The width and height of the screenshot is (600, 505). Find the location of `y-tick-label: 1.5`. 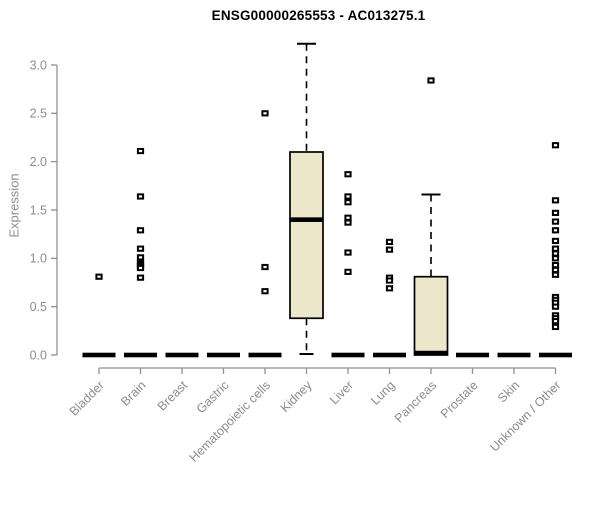

y-tick-label: 1.5 is located at coordinates (38, 210).